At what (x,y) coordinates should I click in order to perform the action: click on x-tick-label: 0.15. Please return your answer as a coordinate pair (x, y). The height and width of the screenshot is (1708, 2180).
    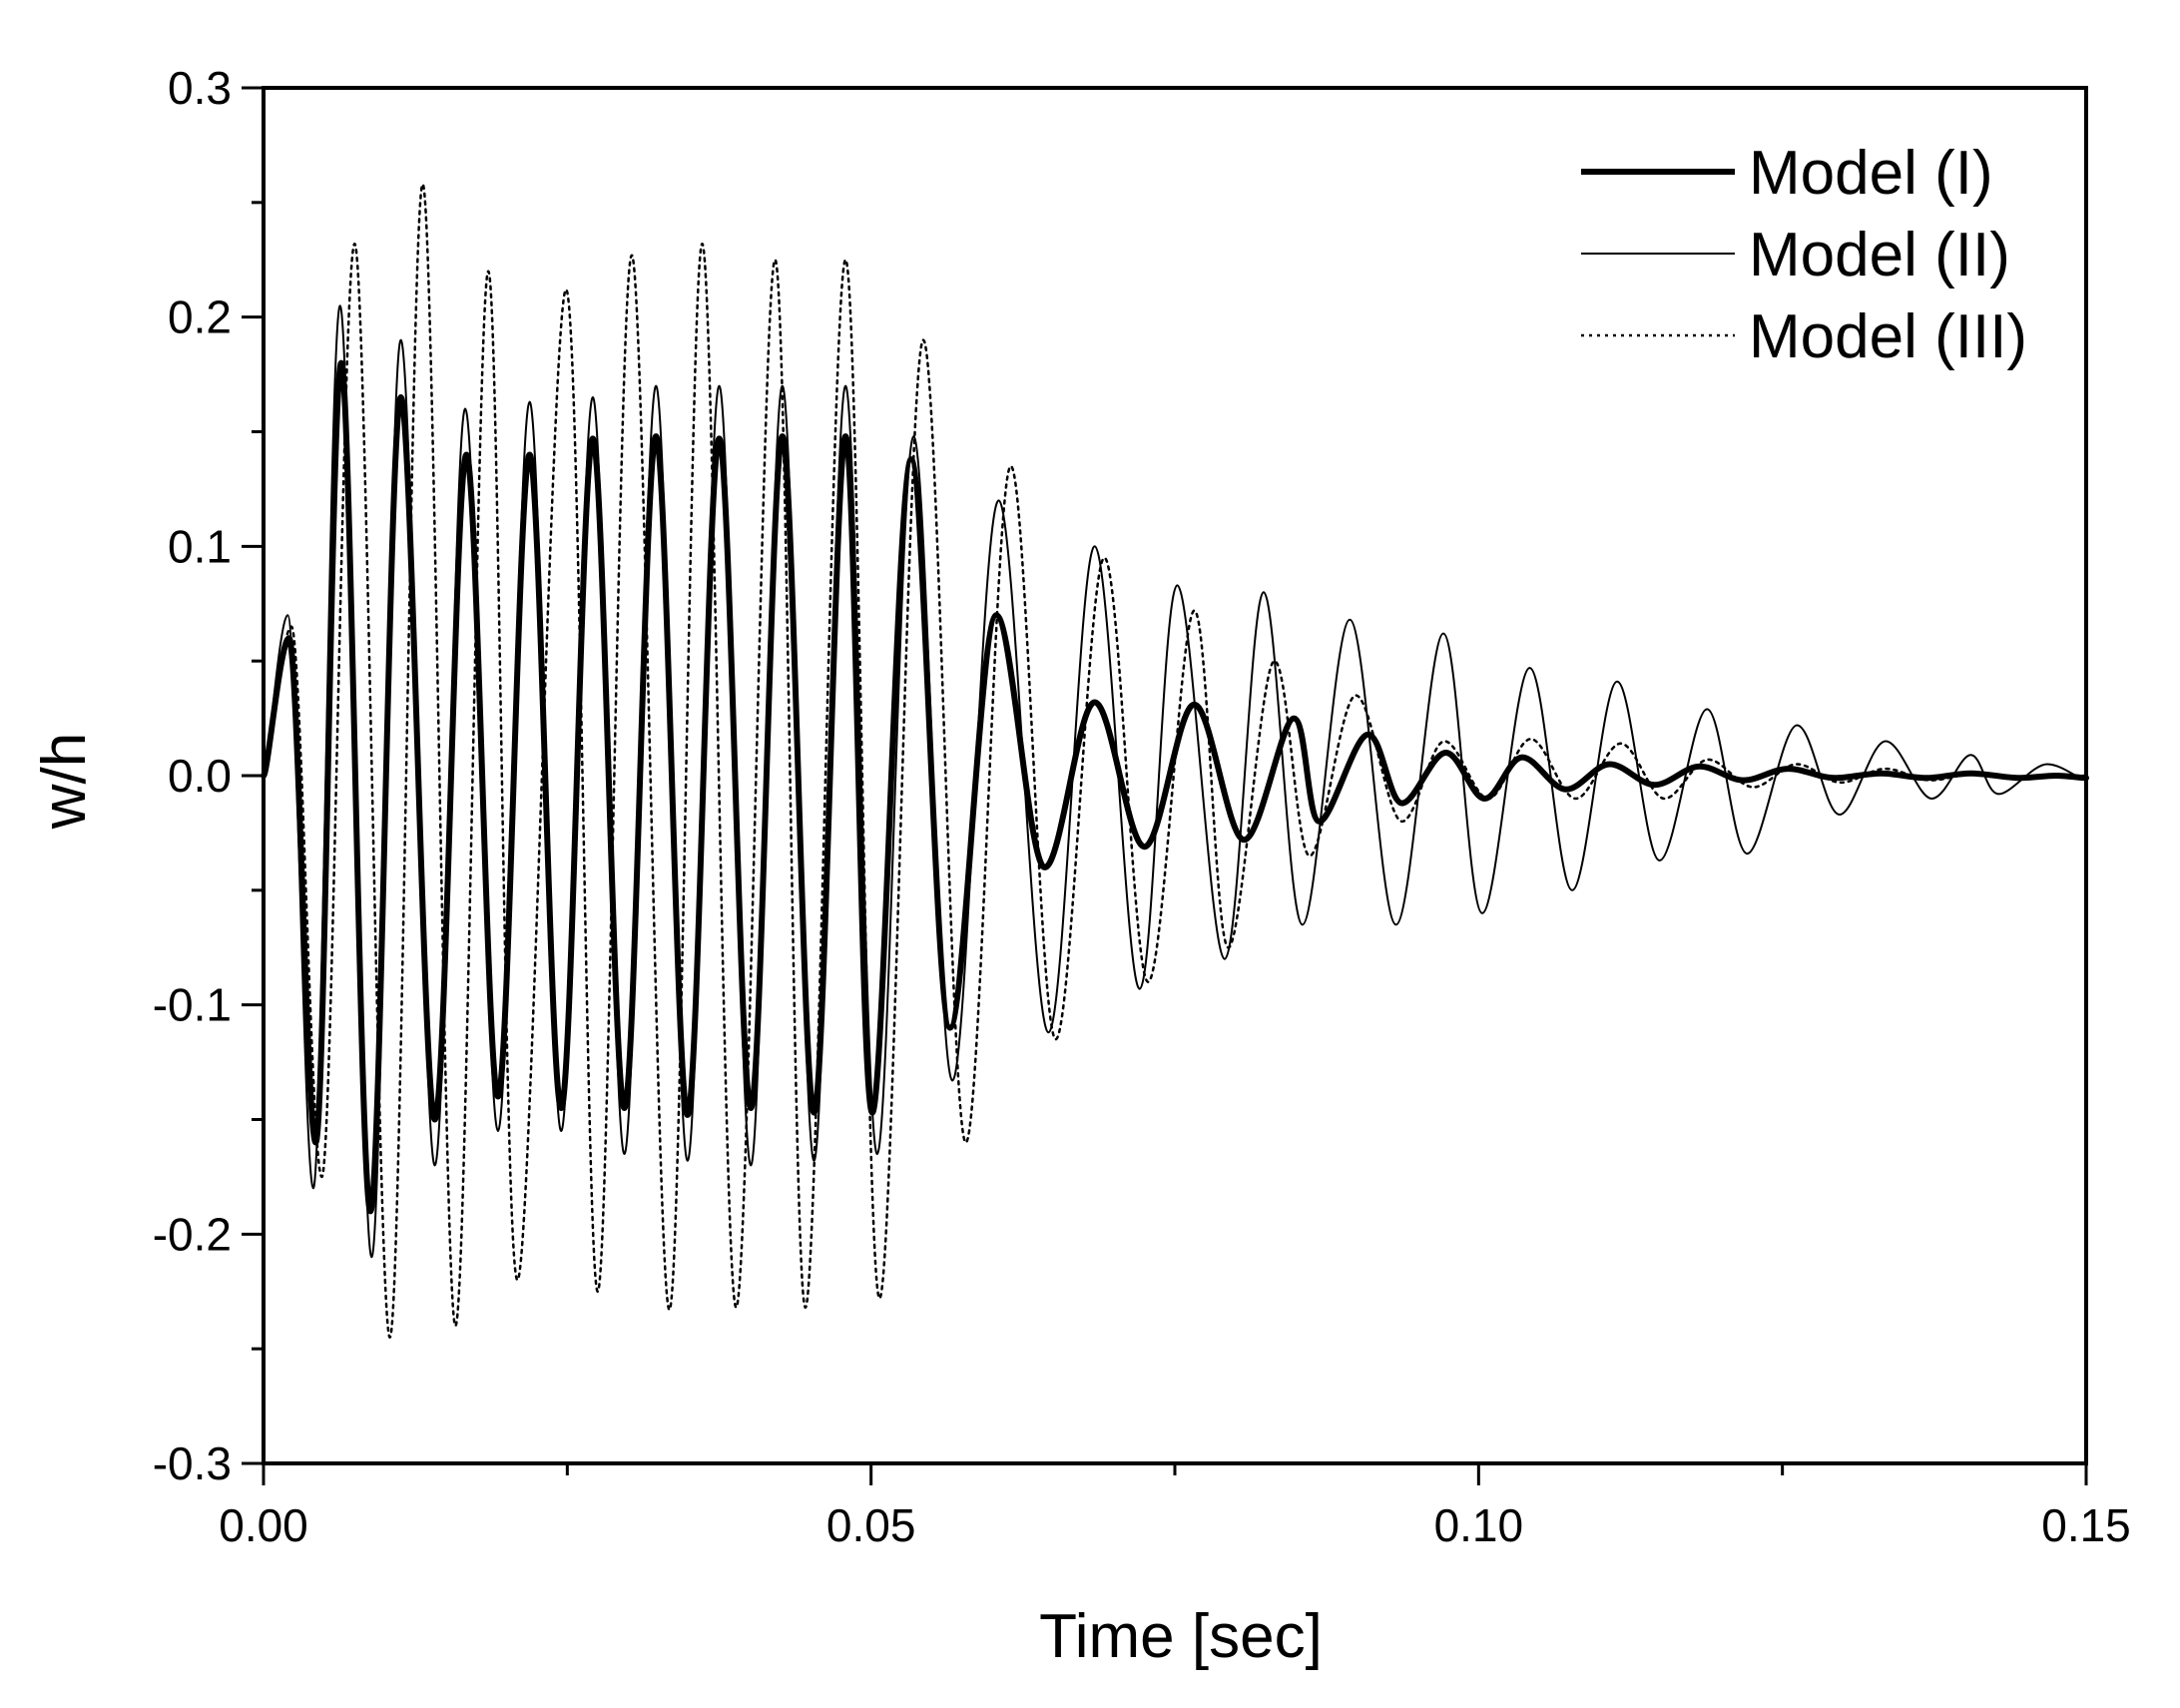
    Looking at the image, I should click on (2086, 1525).